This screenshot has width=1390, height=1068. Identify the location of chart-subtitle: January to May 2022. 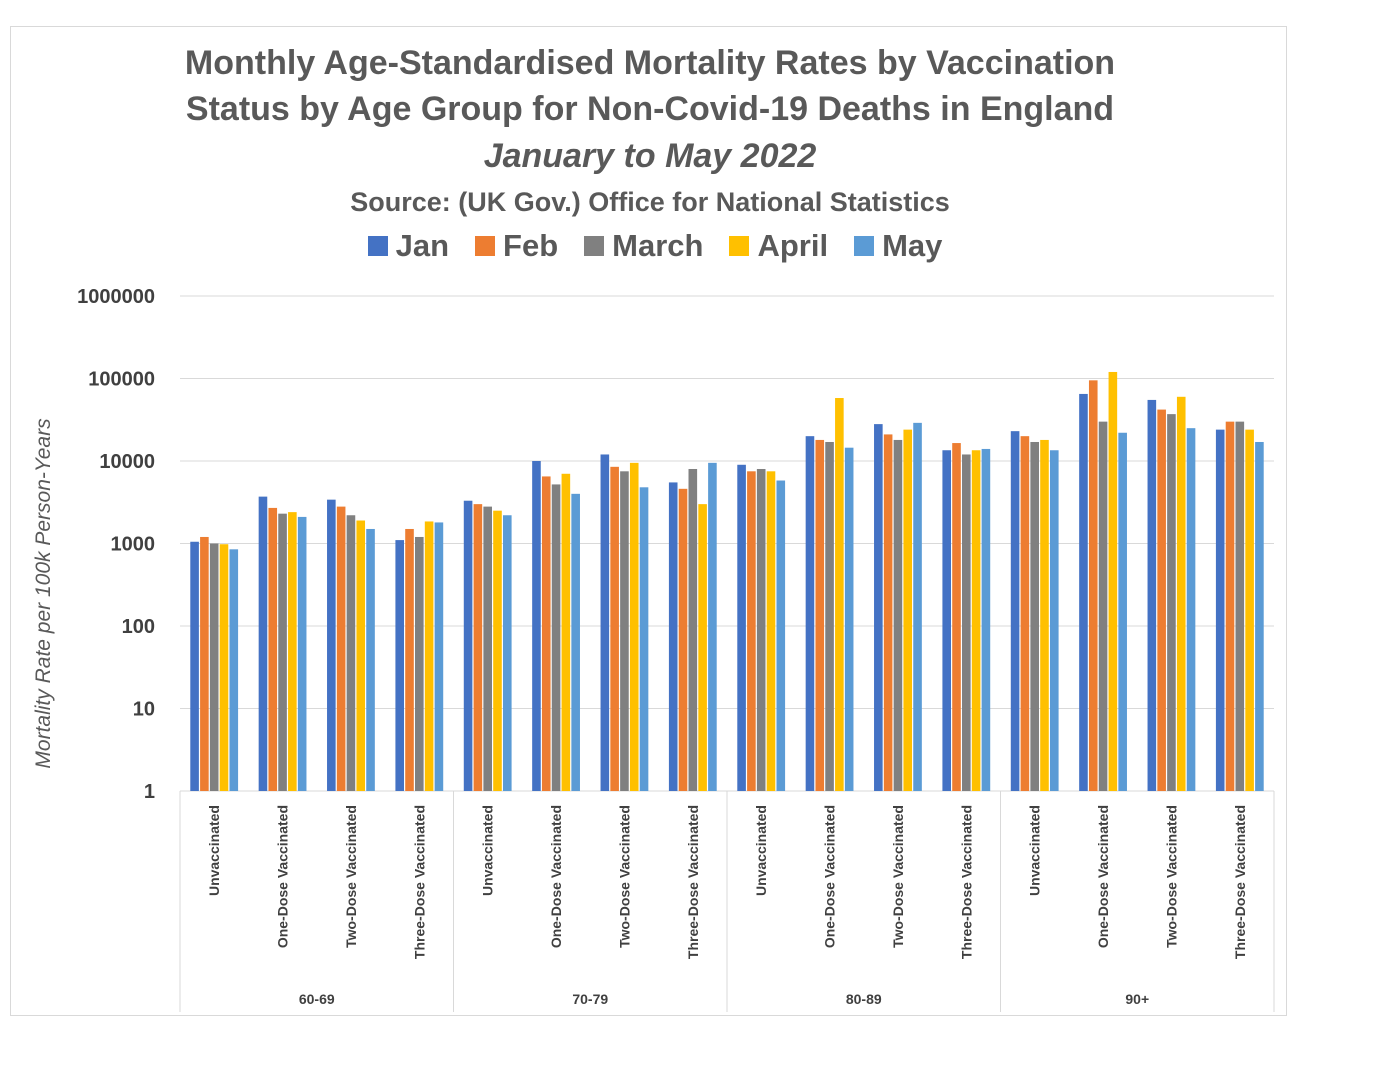
(650, 156).